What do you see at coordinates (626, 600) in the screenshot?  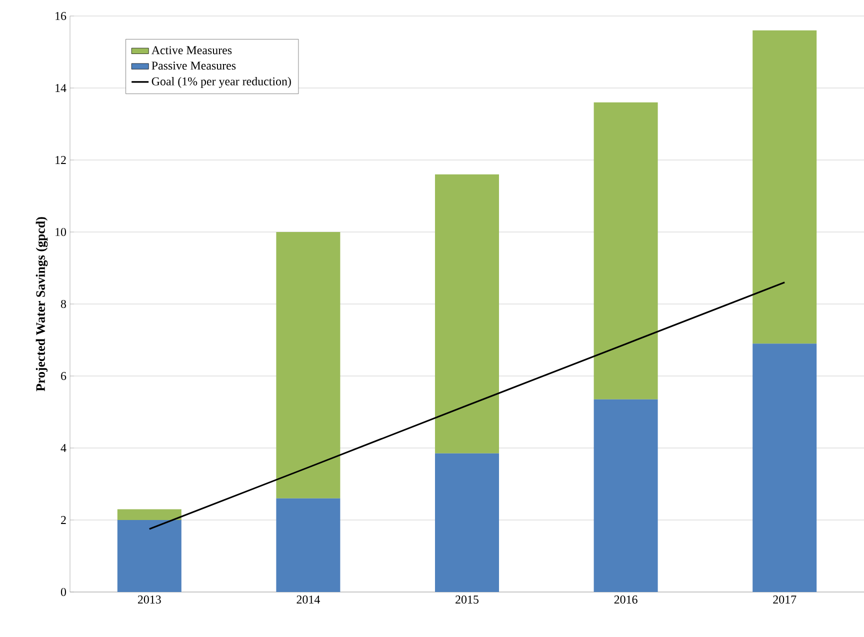 I see `x-tick-label: 2016` at bounding box center [626, 600].